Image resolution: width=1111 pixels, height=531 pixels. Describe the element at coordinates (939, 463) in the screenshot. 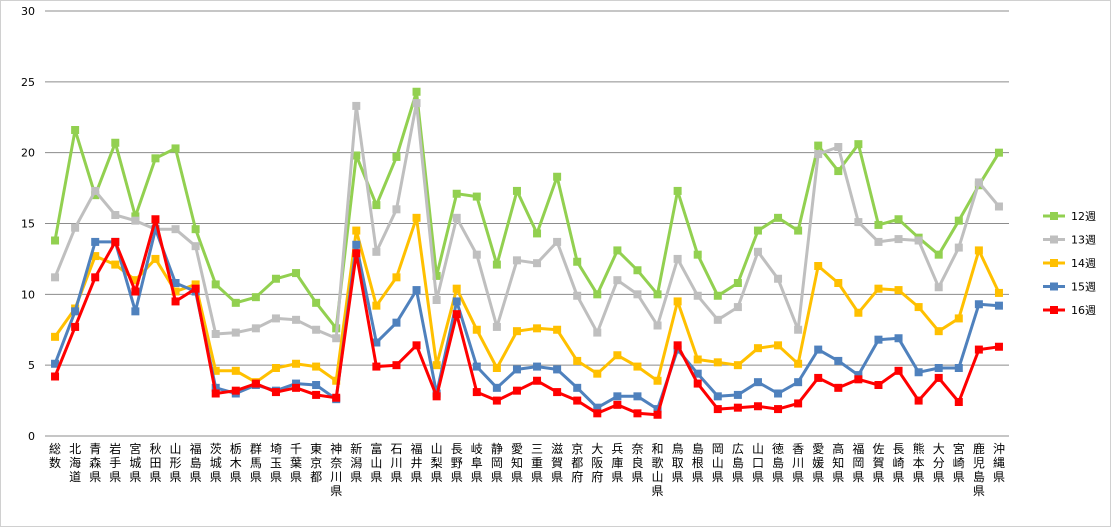

I see `x-tick-label: 大分県` at that location.